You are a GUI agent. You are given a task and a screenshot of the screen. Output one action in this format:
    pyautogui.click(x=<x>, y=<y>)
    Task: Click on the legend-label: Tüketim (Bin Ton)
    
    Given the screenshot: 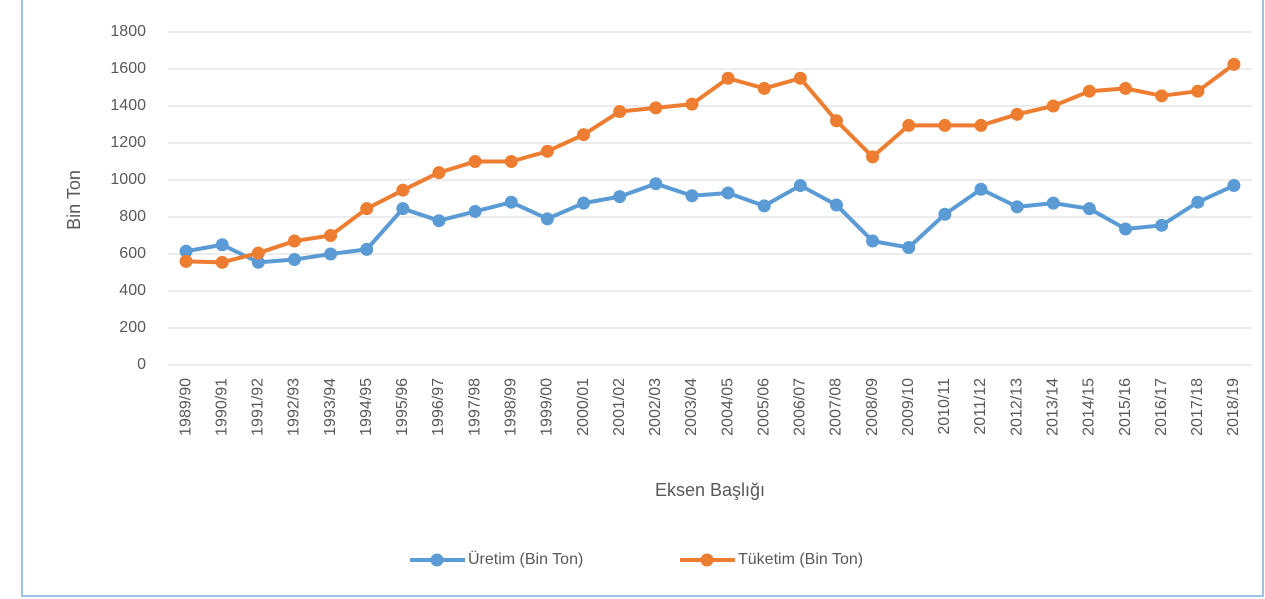 What is the action you would take?
    pyautogui.click(x=800, y=559)
    